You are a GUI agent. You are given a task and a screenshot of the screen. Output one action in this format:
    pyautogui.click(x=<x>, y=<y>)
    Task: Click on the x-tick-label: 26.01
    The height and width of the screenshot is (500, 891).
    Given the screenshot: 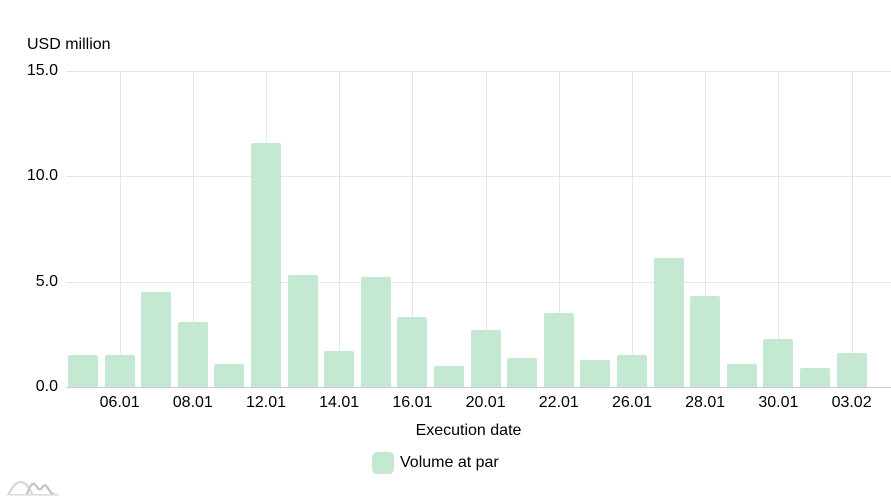 What is the action you would take?
    pyautogui.click(x=632, y=402)
    